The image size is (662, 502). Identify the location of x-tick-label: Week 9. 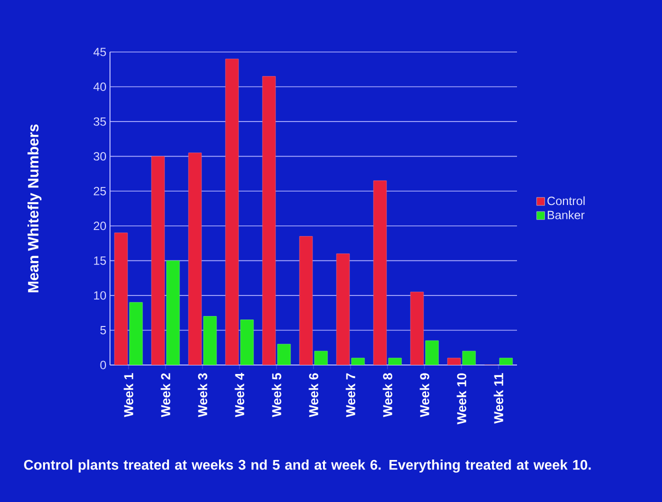
(425, 395).